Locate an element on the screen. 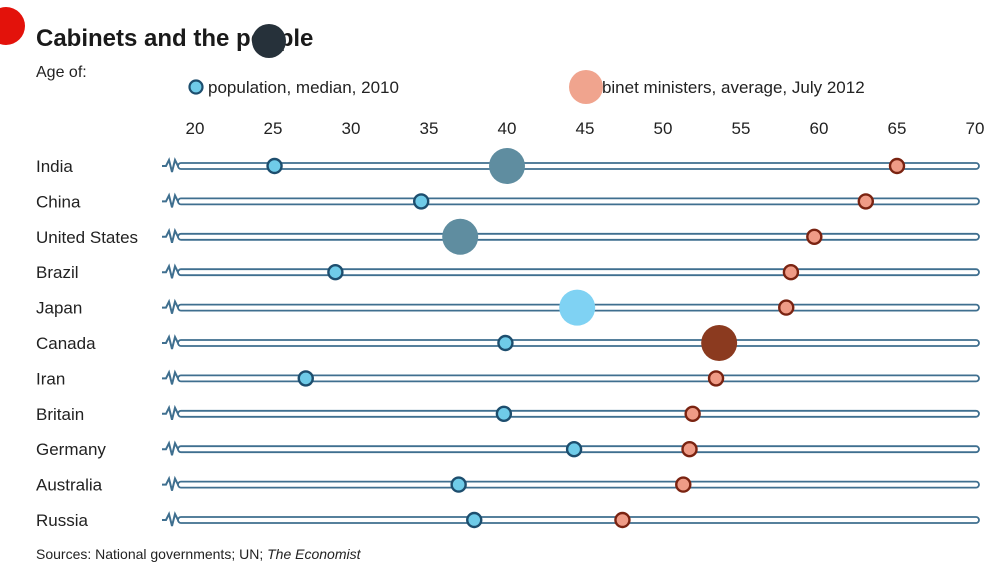 Image resolution: width=992 pixels, height=570 pixels. x-tick-label: 45 is located at coordinates (585, 128).